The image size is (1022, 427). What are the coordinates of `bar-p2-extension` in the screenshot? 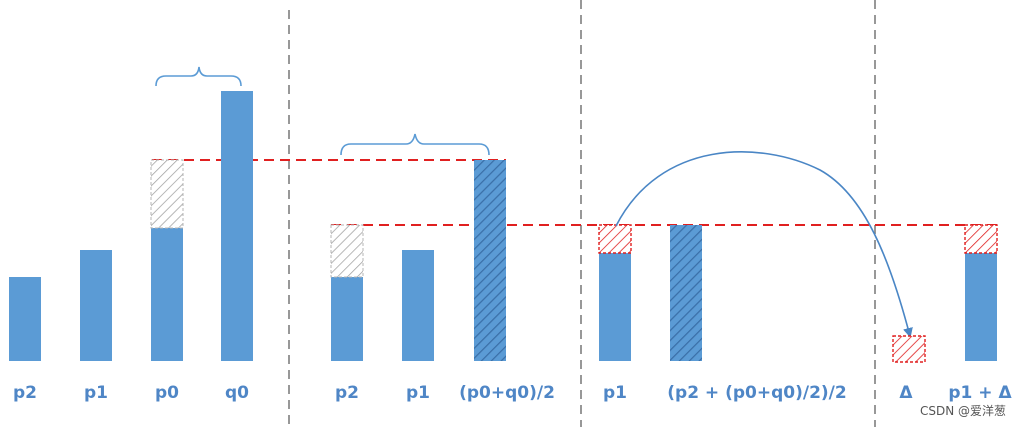 It's located at (347, 251).